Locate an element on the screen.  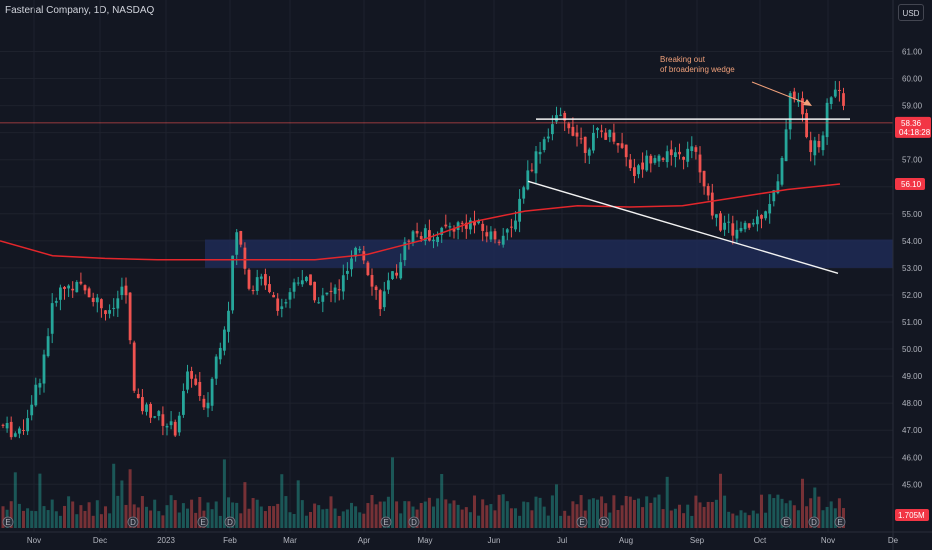
x-tick-label: De is located at coordinates (893, 540).